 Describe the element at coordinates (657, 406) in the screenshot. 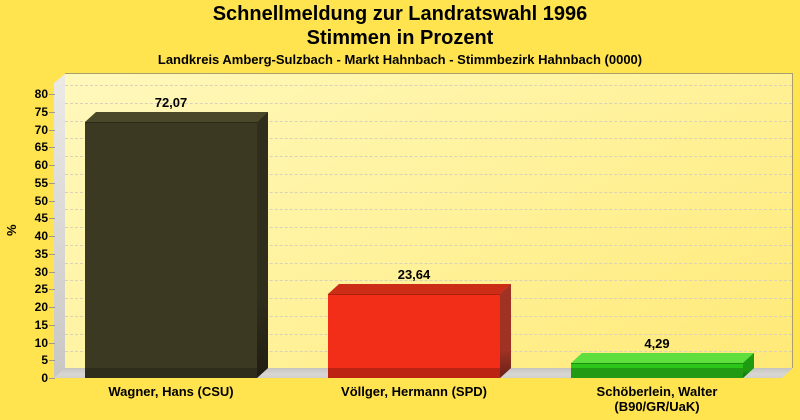

I see `x-category-label-line: (B90/GR/UaK)` at that location.